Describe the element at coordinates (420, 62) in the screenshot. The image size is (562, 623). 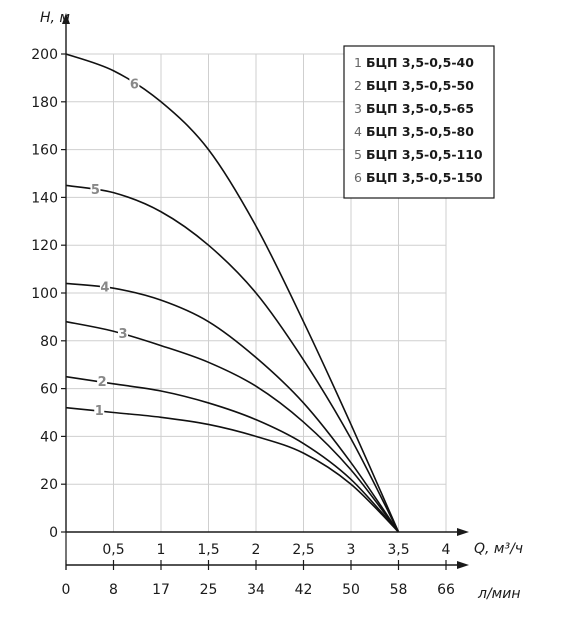
I see `legend-name: БЦП 3,5-0,5-40` at that location.